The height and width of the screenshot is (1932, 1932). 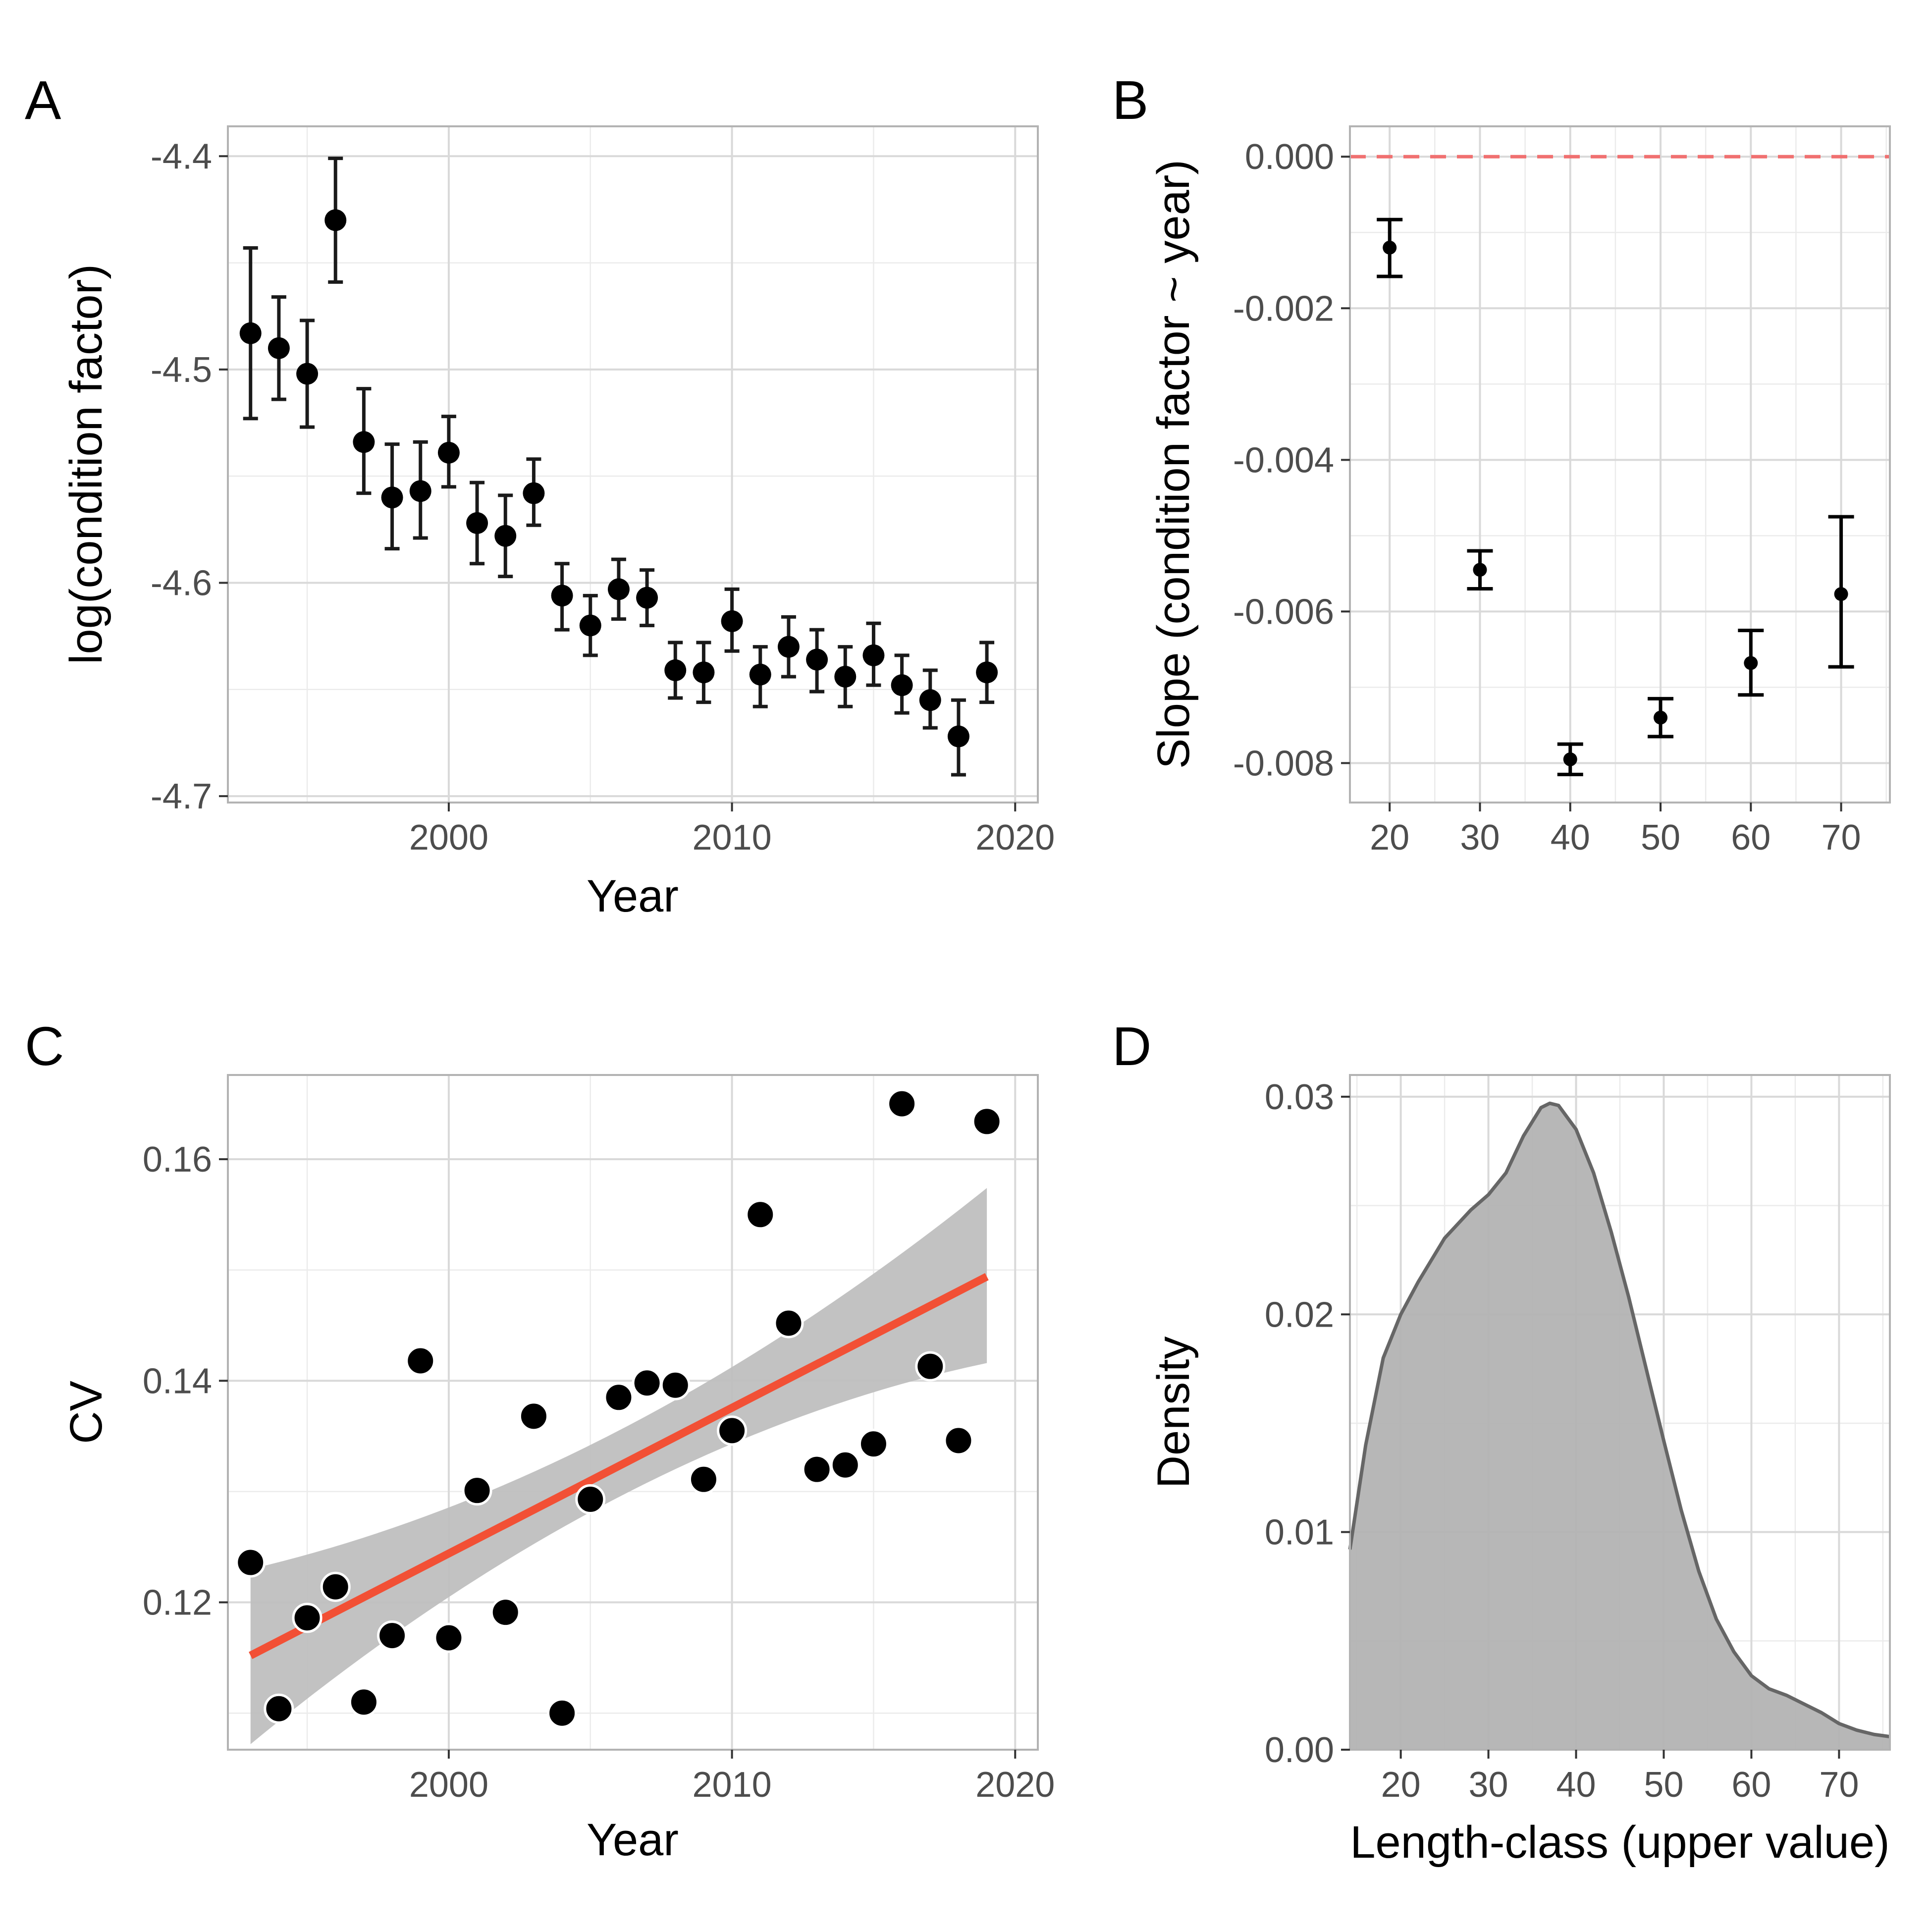 I want to click on panel-b-x-tick-label: 20, so click(x=1390, y=838).